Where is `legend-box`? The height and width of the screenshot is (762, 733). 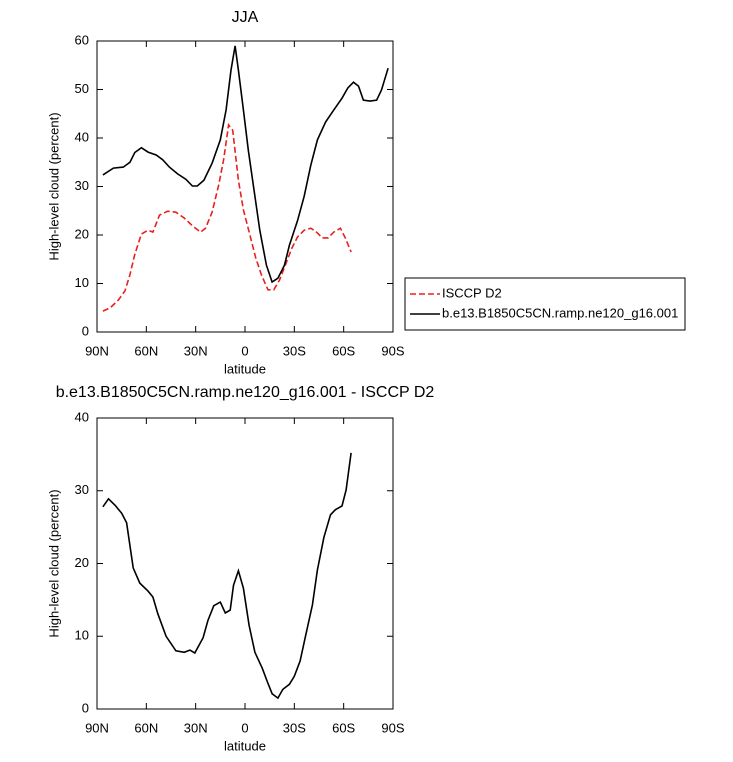
legend-box is located at coordinates (545, 304).